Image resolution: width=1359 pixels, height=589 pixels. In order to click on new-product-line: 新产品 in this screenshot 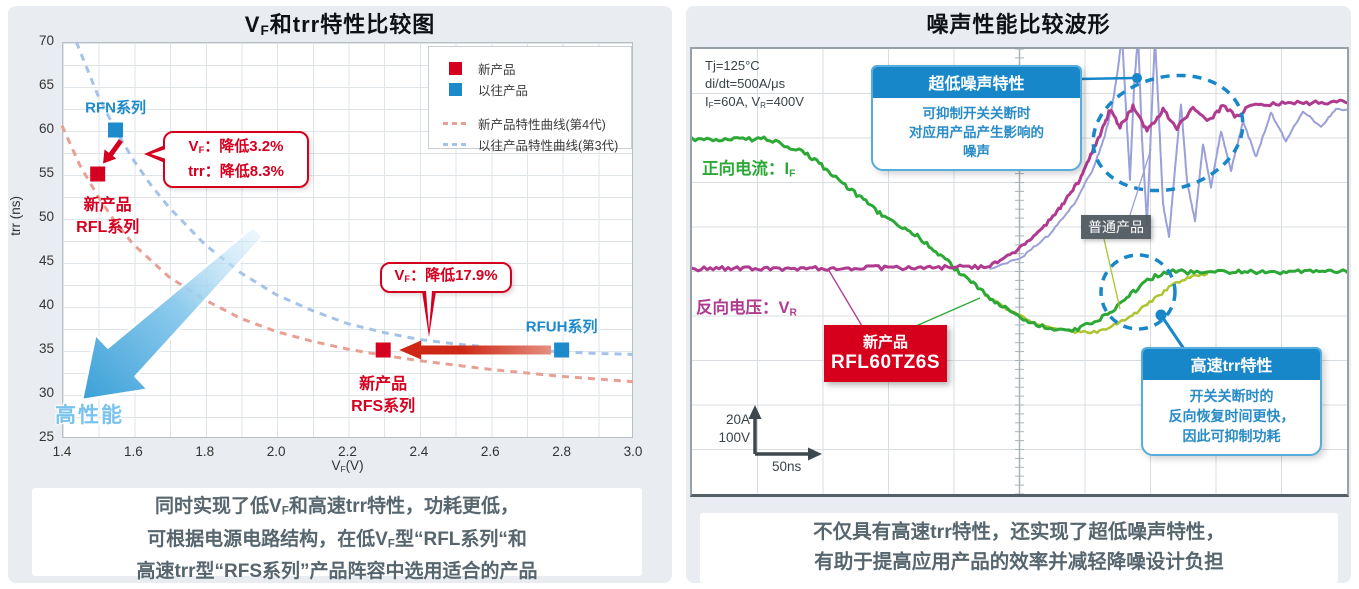, I will do `click(885, 342)`.